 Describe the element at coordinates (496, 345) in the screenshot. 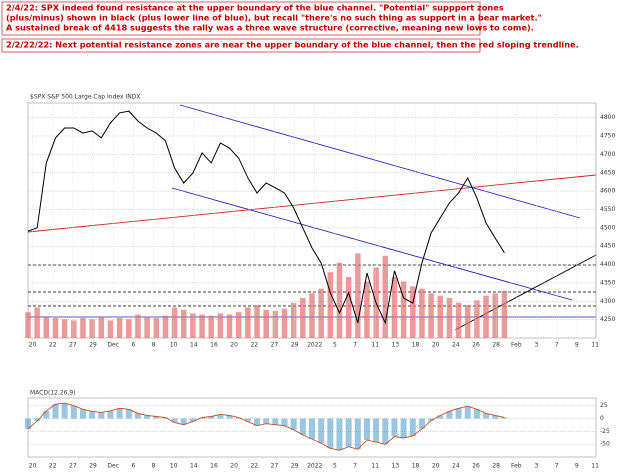

I see `x-tick-label: 28` at that location.